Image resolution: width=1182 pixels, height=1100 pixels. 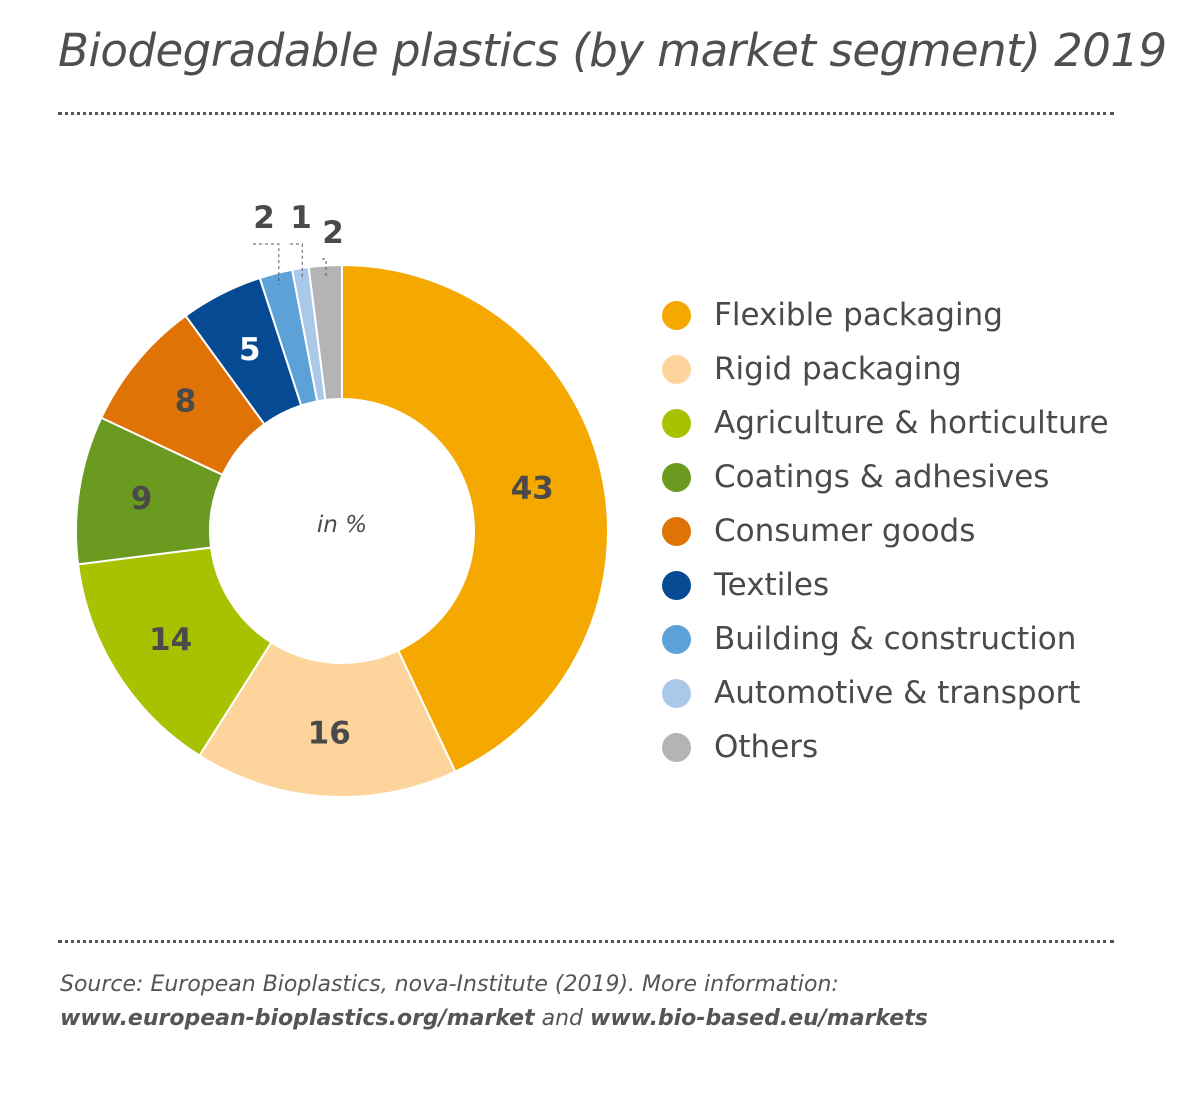 I want to click on legend-item-building-and-construction: Building & construction, so click(x=885, y=639).